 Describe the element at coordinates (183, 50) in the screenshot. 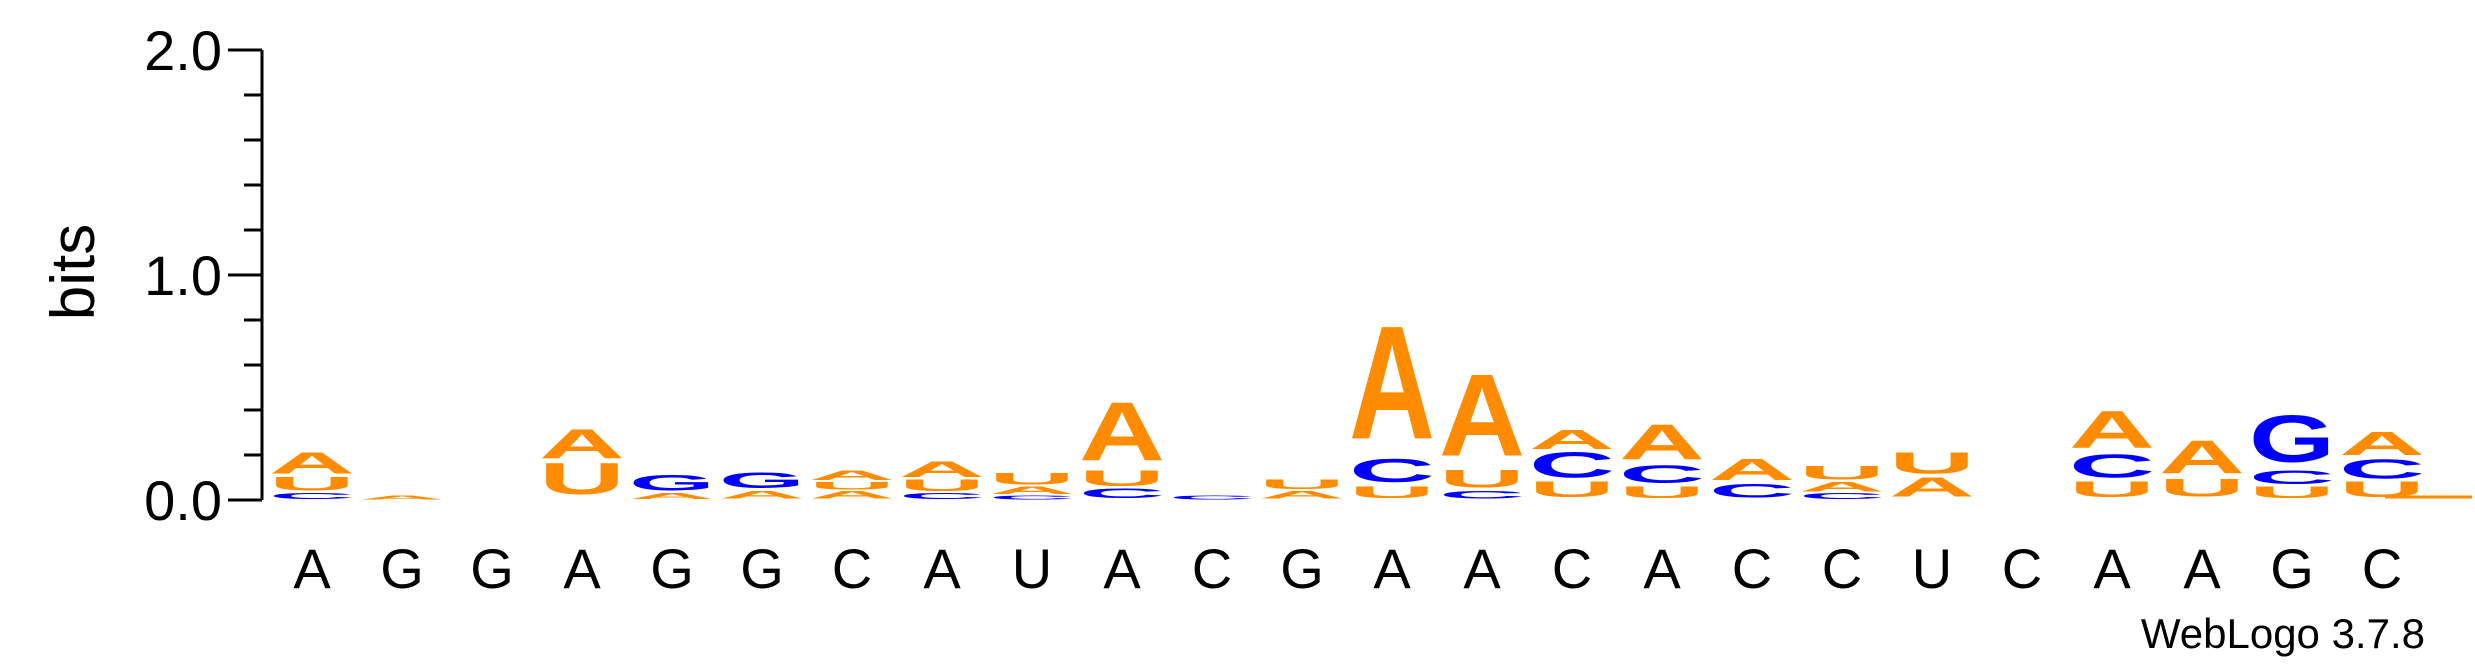

I see `y-tick-label: 2.0` at that location.